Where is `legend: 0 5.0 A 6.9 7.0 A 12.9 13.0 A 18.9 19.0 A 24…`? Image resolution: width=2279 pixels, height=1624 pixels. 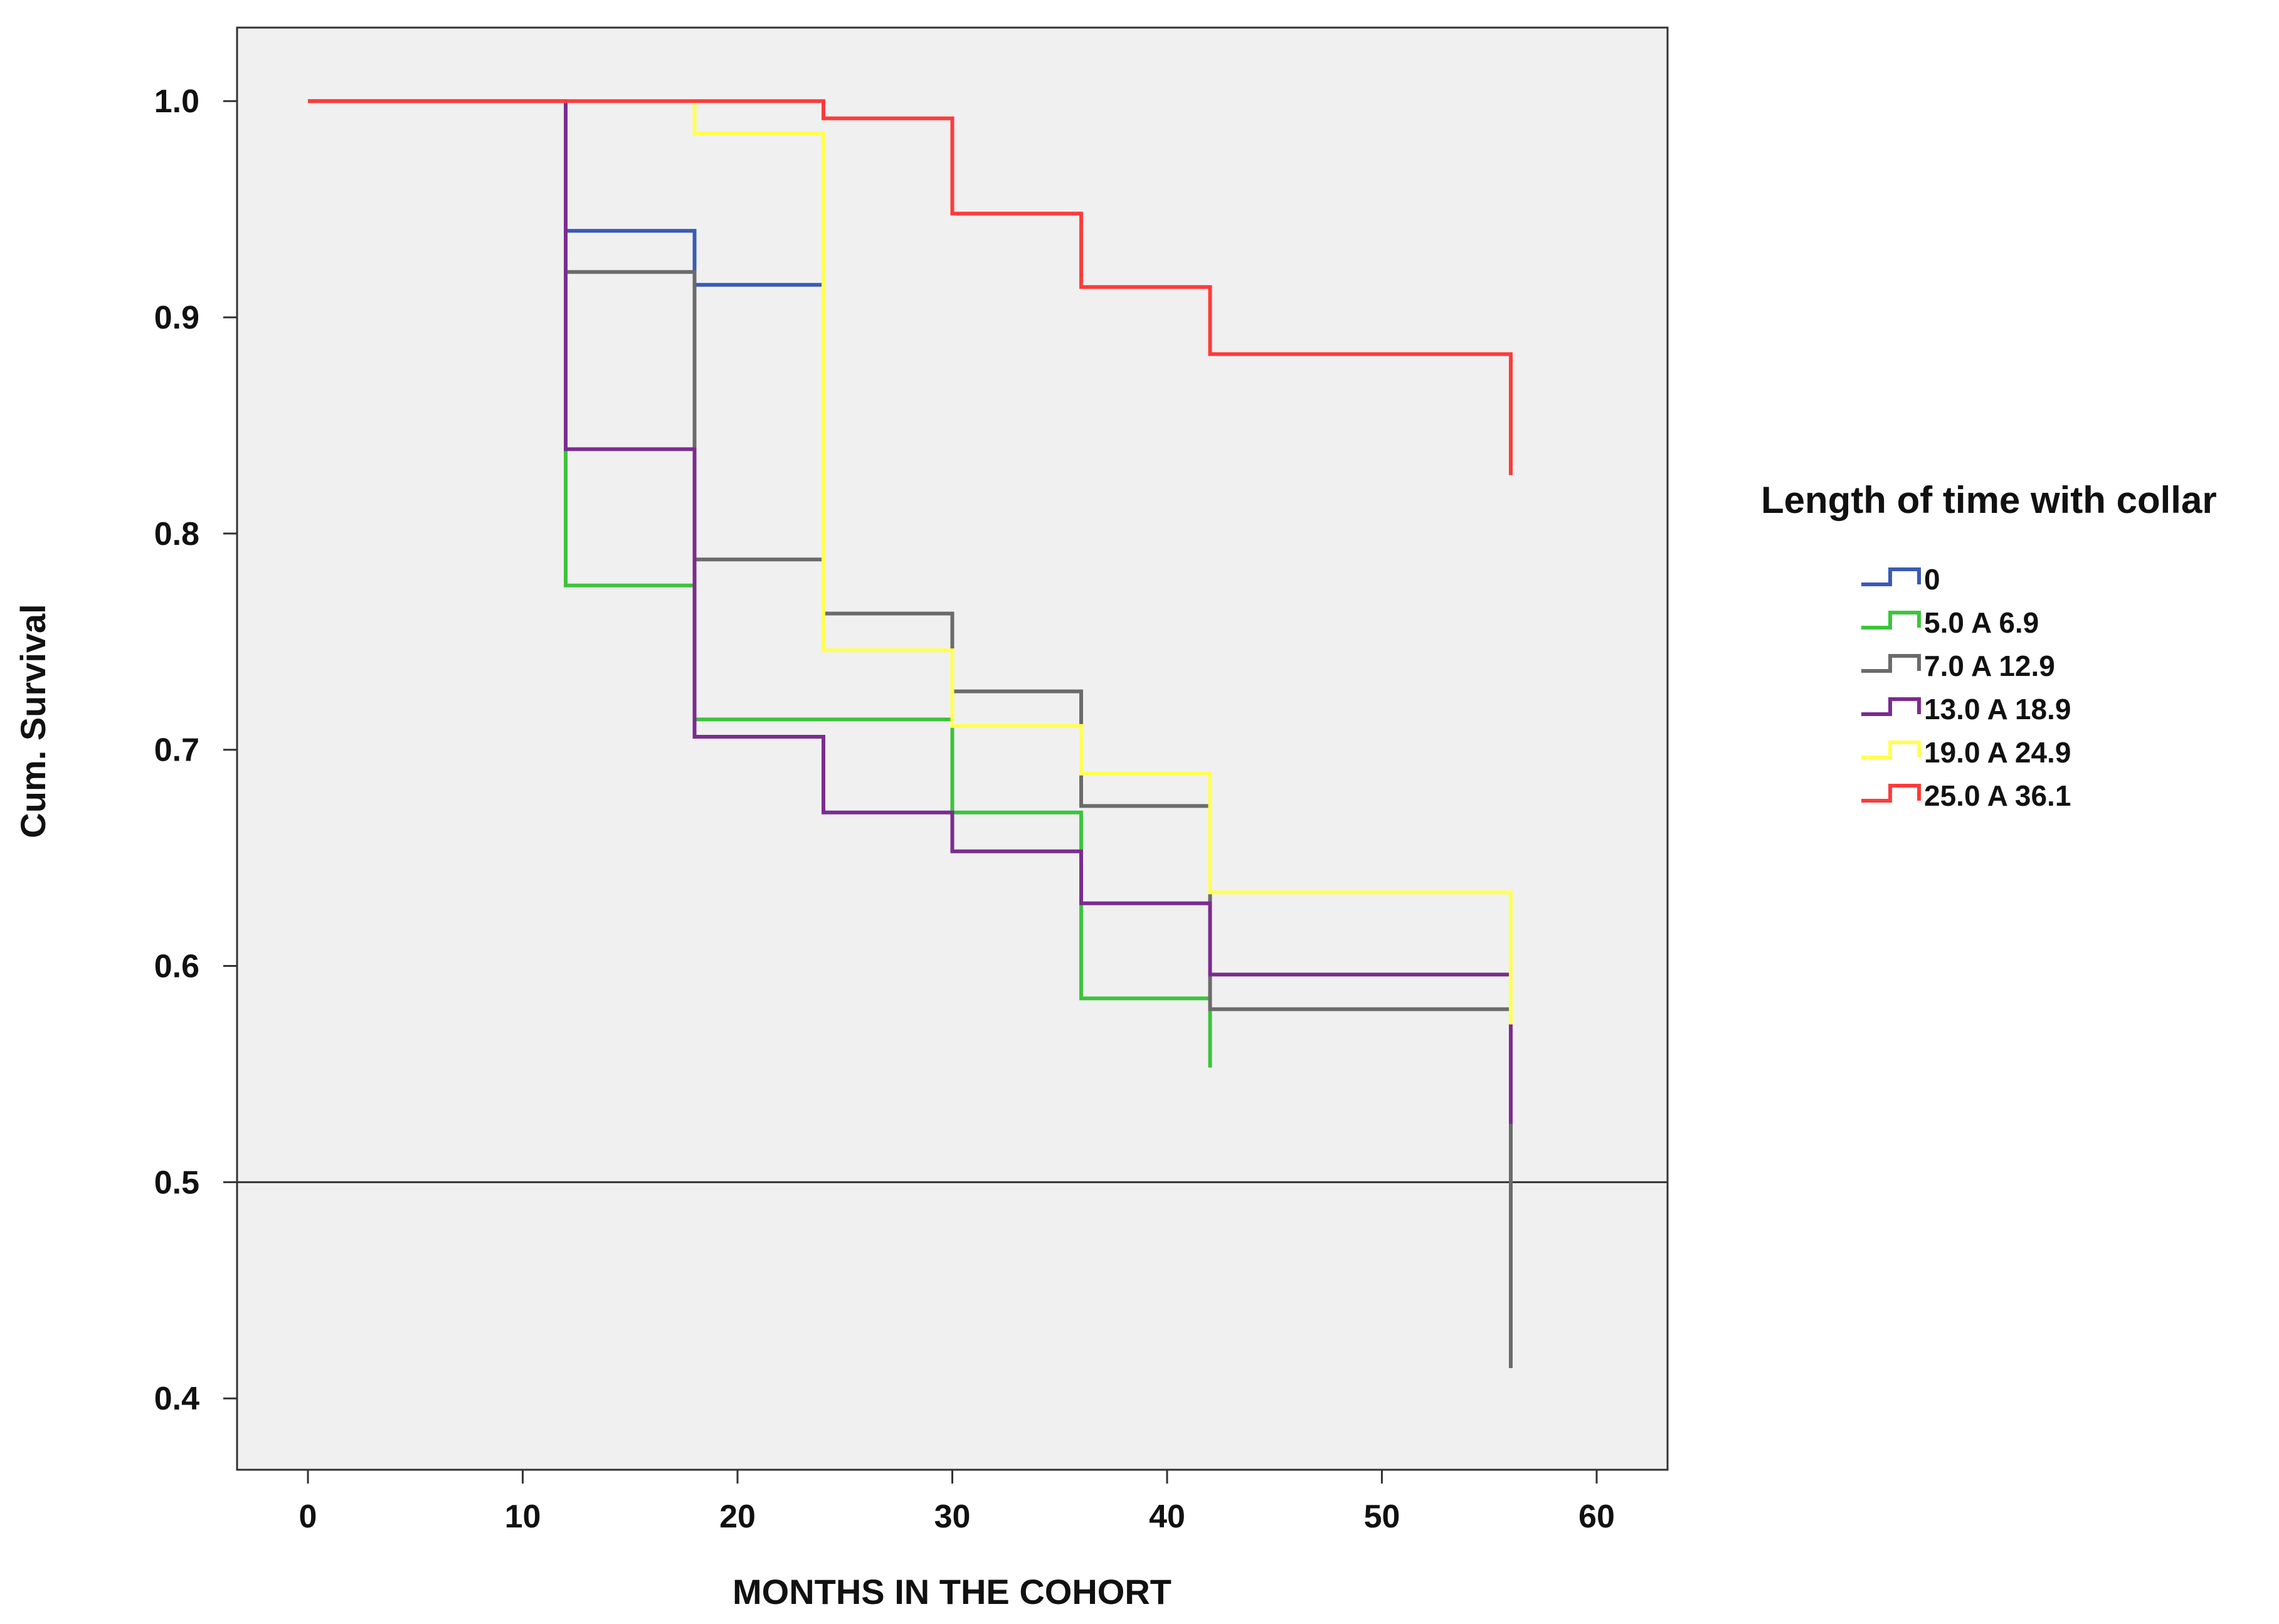 legend: 0 5.0 A 6.9 7.0 A 12.9 13.0 A 18.9 19.0 A 24… is located at coordinates (1966, 687).